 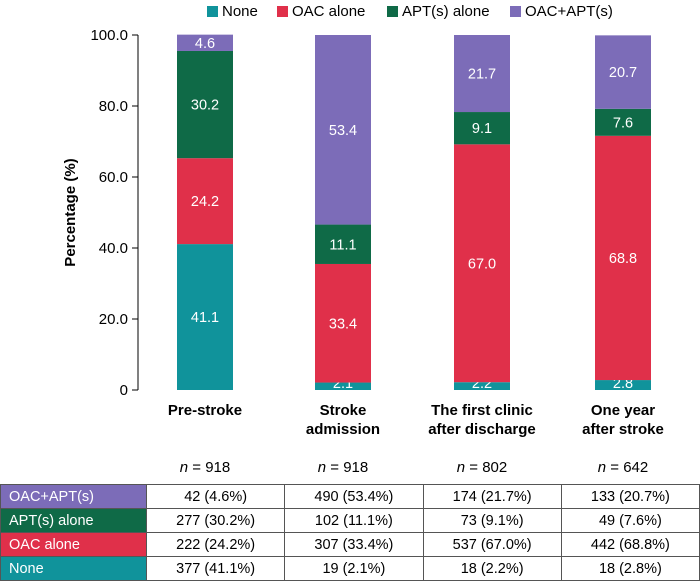 What do you see at coordinates (354, 496) in the screenshot?
I see `table-cell: 490 (53.4%)` at bounding box center [354, 496].